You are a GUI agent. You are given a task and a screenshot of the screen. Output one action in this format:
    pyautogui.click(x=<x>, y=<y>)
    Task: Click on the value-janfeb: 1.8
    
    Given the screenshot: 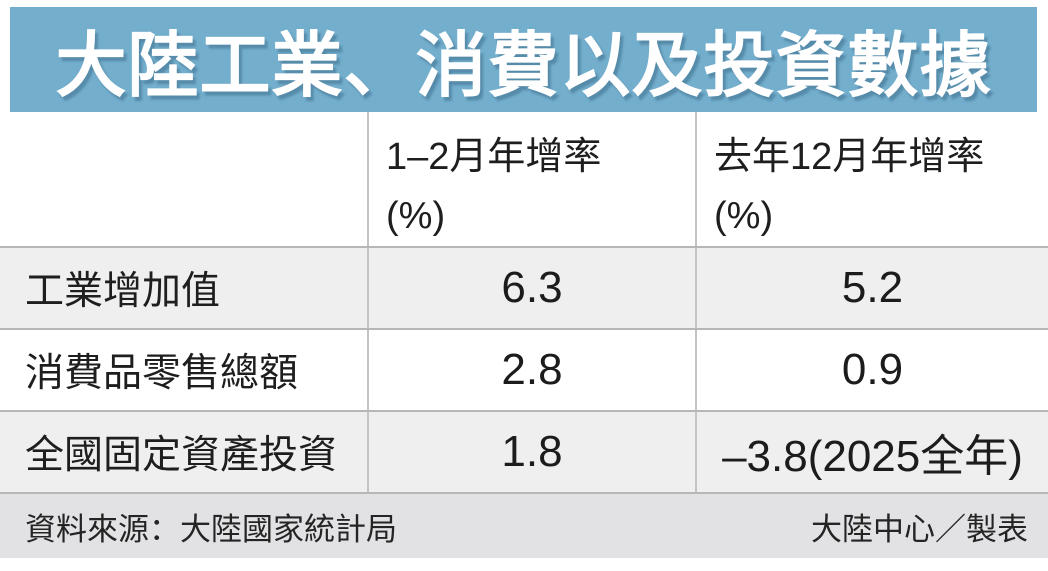 What is the action you would take?
    pyautogui.click(x=531, y=452)
    